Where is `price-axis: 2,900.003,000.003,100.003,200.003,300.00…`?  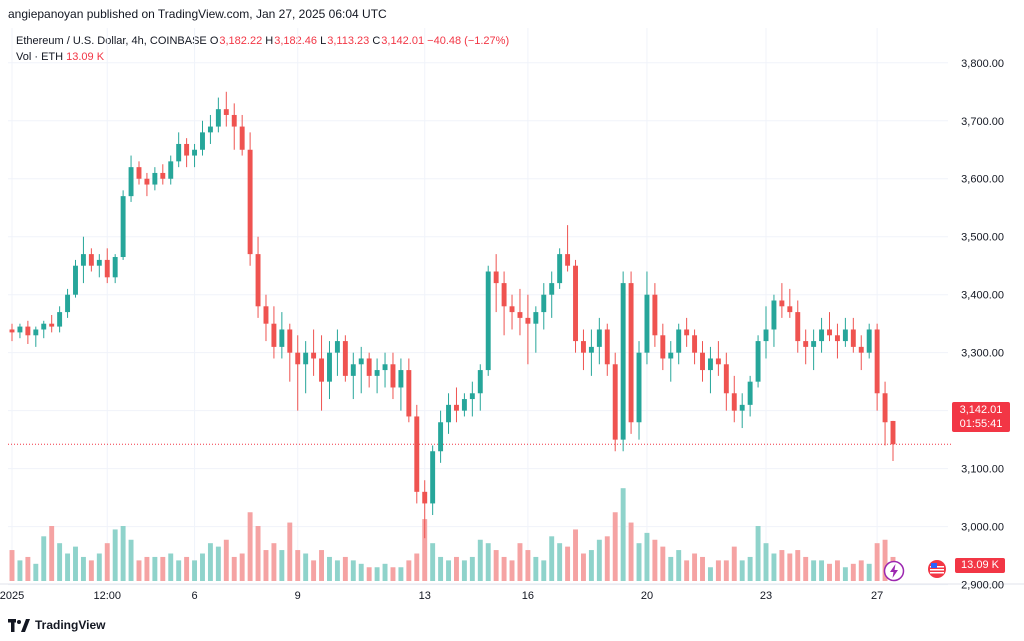
price-axis: 2,900.003,000.003,100.003,200.003,300.00… is located at coordinates (982, 325).